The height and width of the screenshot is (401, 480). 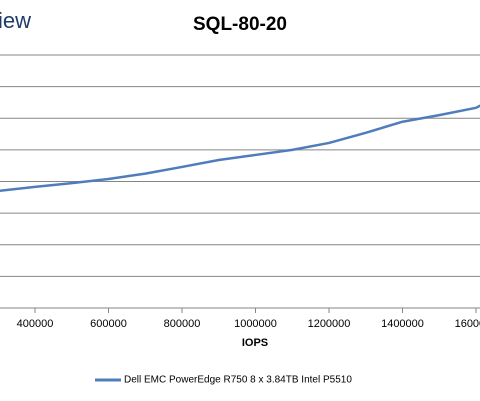 I want to click on x-tick-label: 800000, so click(x=182, y=324).